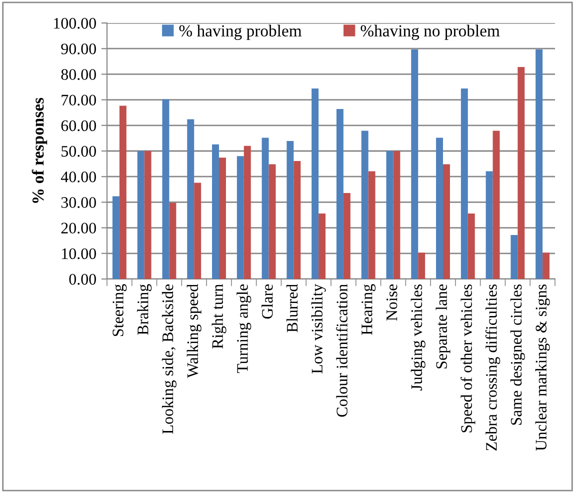 This screenshot has height=493, width=575. Describe the element at coordinates (517, 354) in the screenshot. I see `x-tick-label: Same designed circles` at that location.